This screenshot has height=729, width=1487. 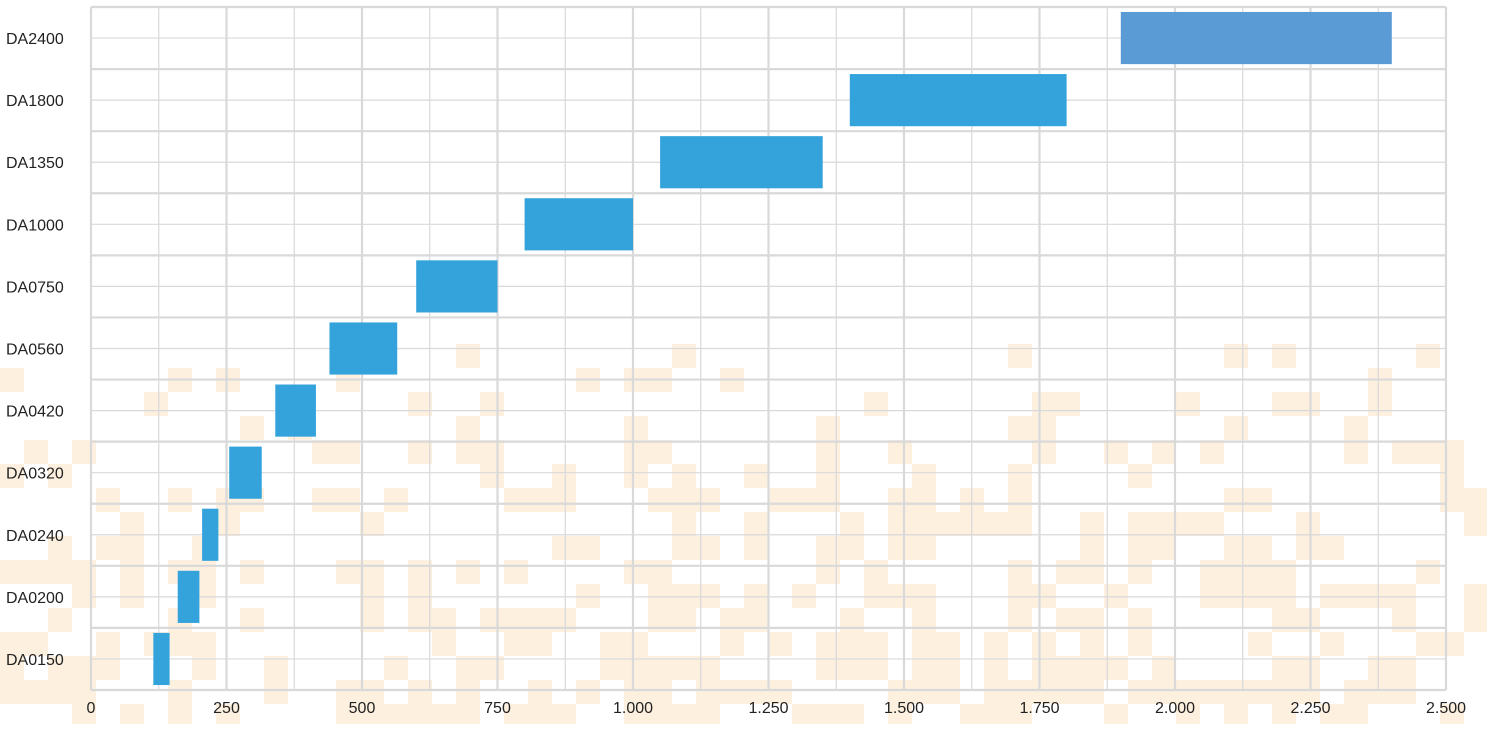 What do you see at coordinates (35, 598) in the screenshot?
I see `y-tick-label: DA0200` at bounding box center [35, 598].